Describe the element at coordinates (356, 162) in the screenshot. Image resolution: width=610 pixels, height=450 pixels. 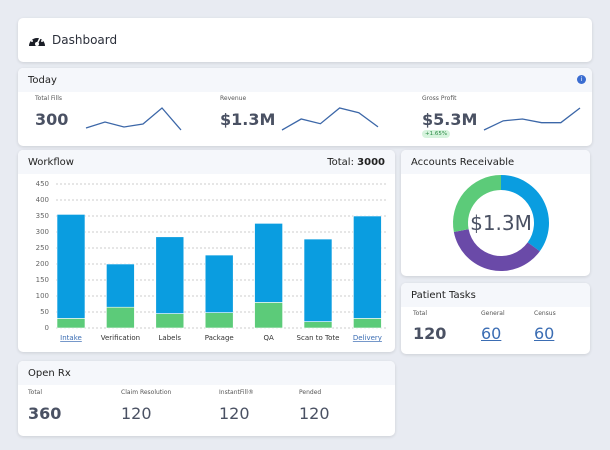
I see `workflow-total: Total: 3000` at that location.